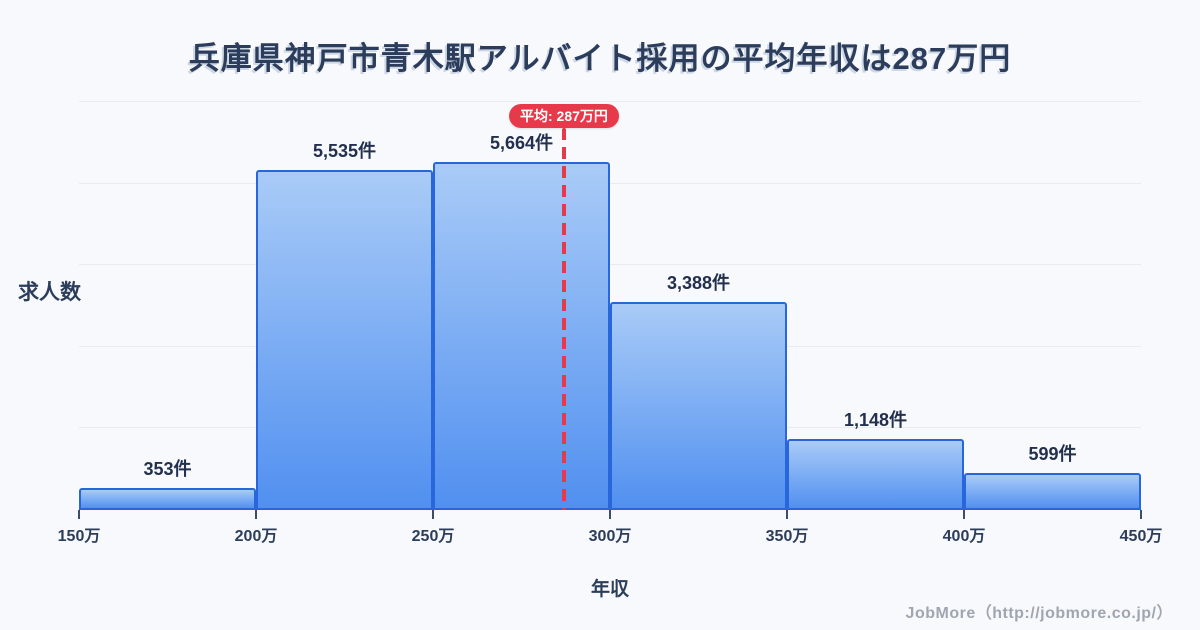 The width and height of the screenshot is (1200, 630). I want to click on axis-tick-label: 200万, so click(256, 536).